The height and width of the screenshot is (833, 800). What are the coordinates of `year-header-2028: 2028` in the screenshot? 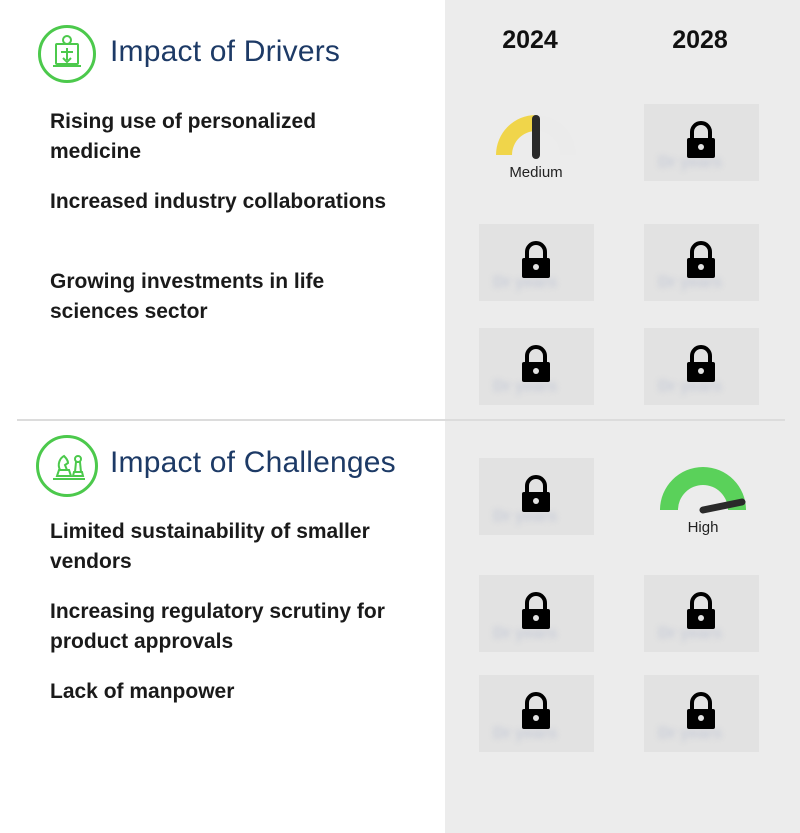 It's located at (700, 40).